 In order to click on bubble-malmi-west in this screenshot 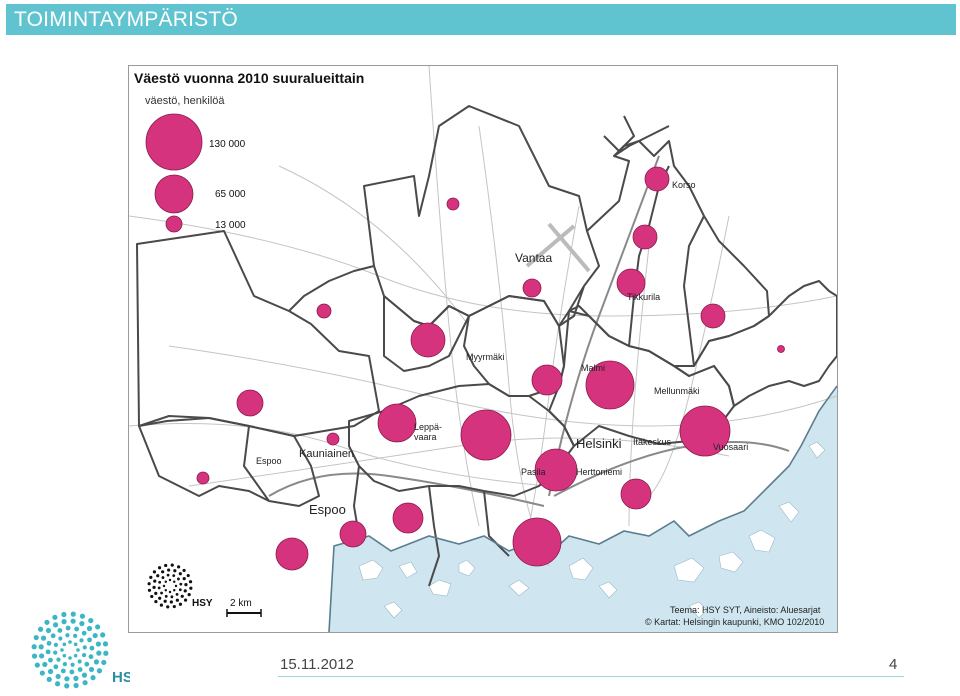, I will do `click(547, 380)`.